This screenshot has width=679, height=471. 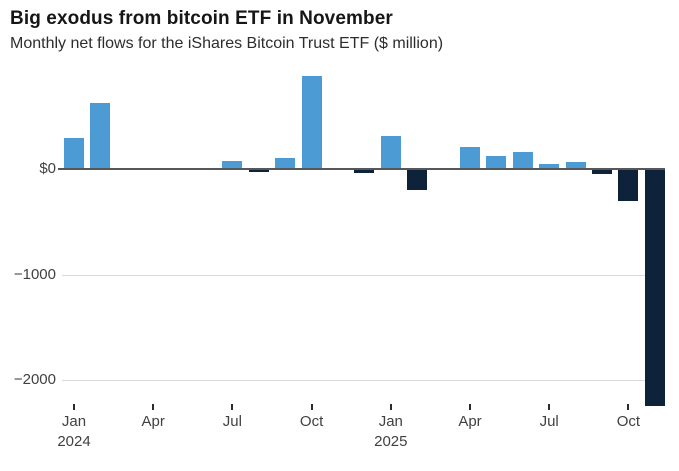 What do you see at coordinates (74, 441) in the screenshot?
I see `year-label: 2024` at bounding box center [74, 441].